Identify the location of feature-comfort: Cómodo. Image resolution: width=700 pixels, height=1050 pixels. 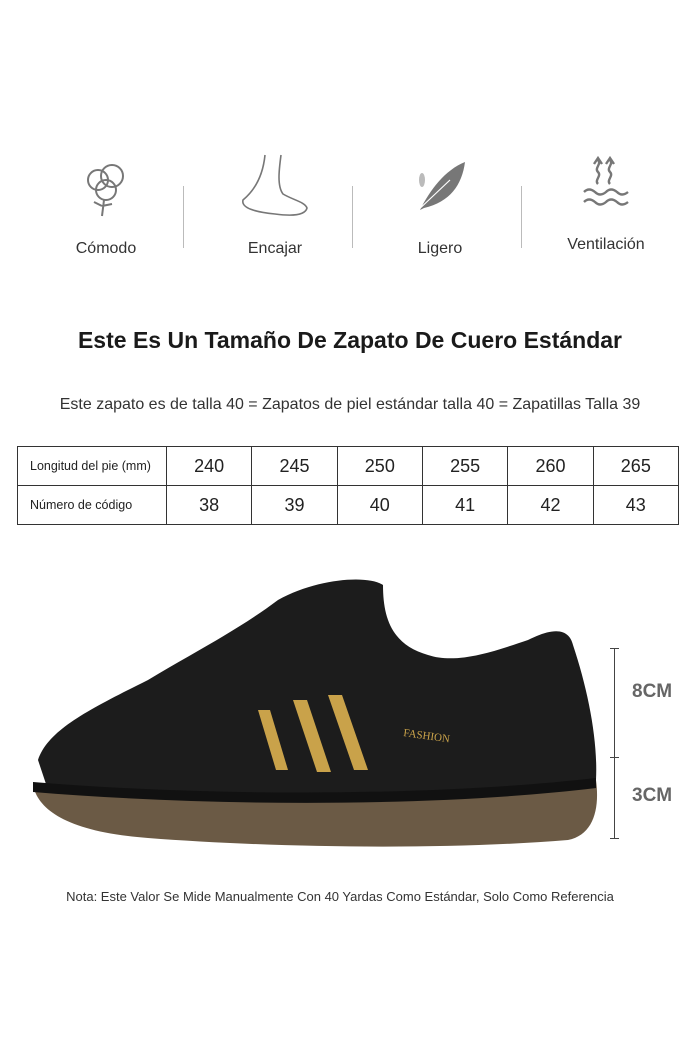
(106, 204).